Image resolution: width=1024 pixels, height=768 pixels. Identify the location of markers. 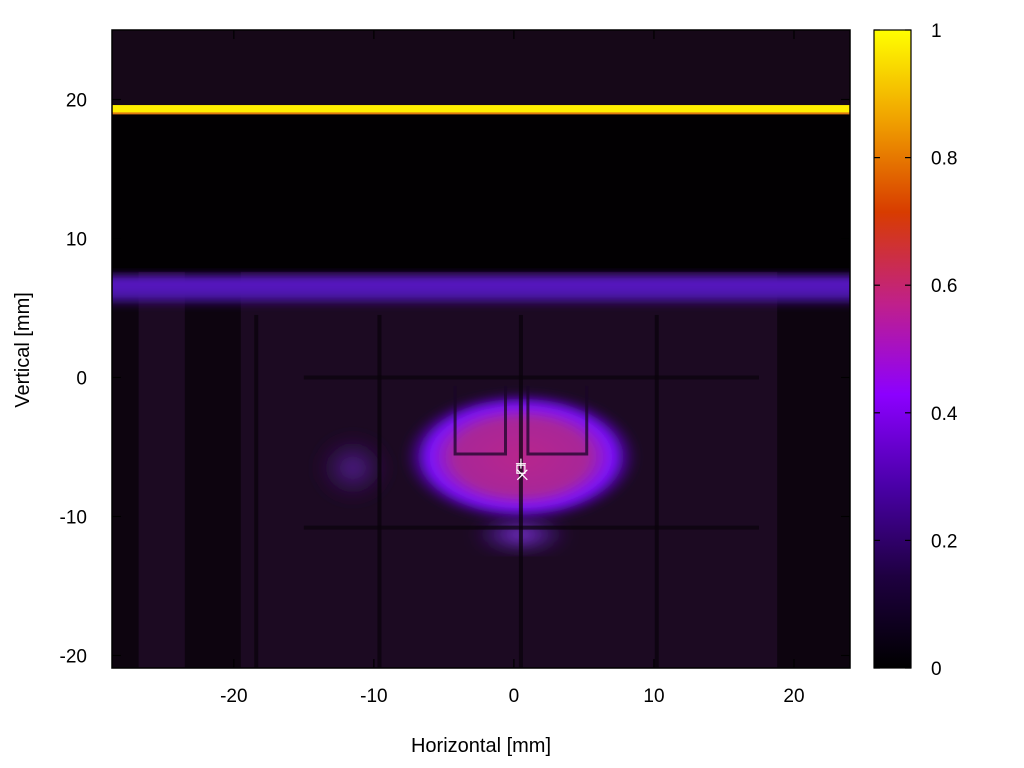
(521, 469).